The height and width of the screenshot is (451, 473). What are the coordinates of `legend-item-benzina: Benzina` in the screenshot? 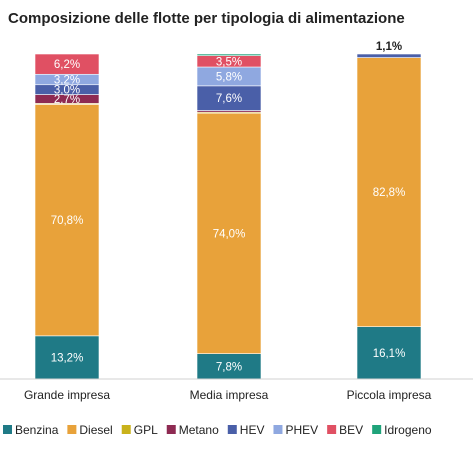 It's located at (31, 430).